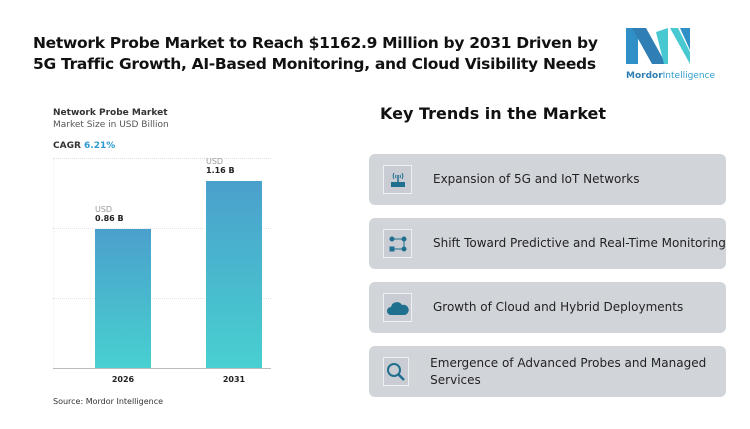 The image size is (750, 429). I want to click on cagr: CAGR 6.21%, so click(84, 146).